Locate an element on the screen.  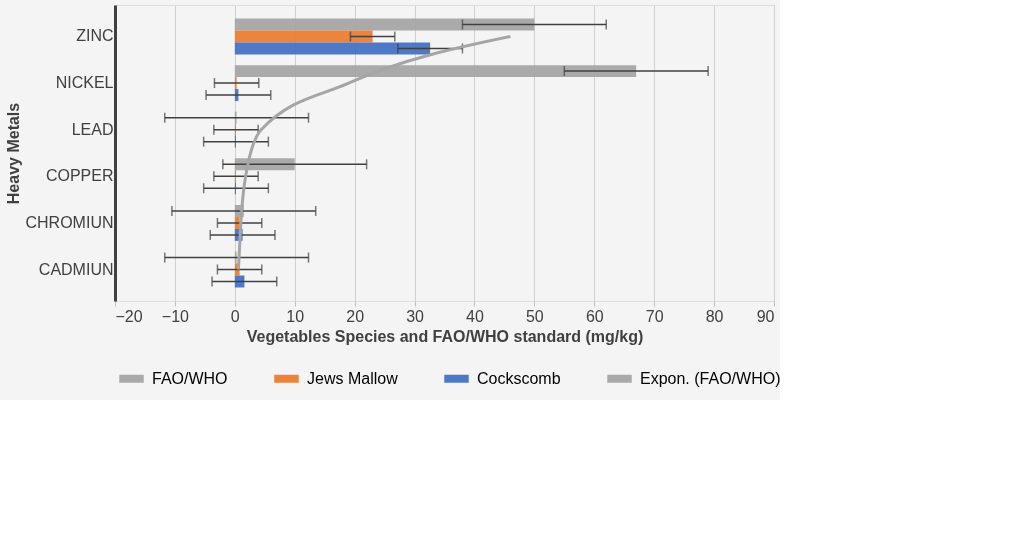
y-tick-label: LEAD is located at coordinates (92, 129).